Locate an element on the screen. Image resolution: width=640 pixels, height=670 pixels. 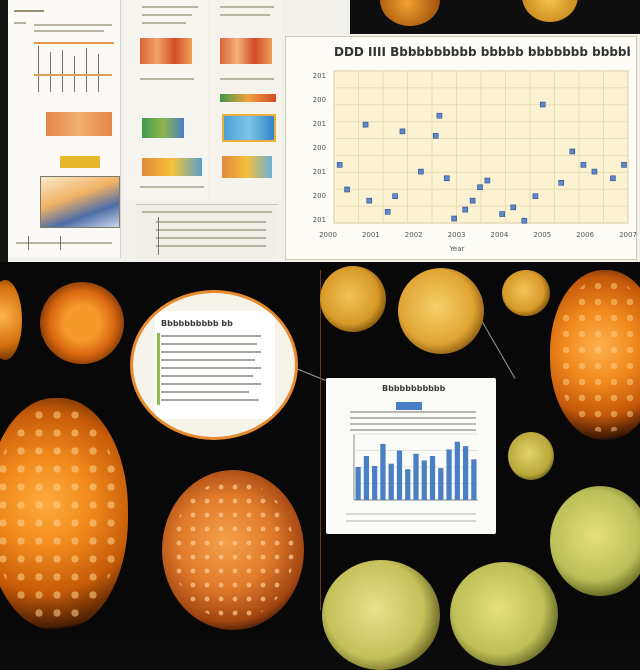
x-tick-label: 2004 is located at coordinates (500, 235).